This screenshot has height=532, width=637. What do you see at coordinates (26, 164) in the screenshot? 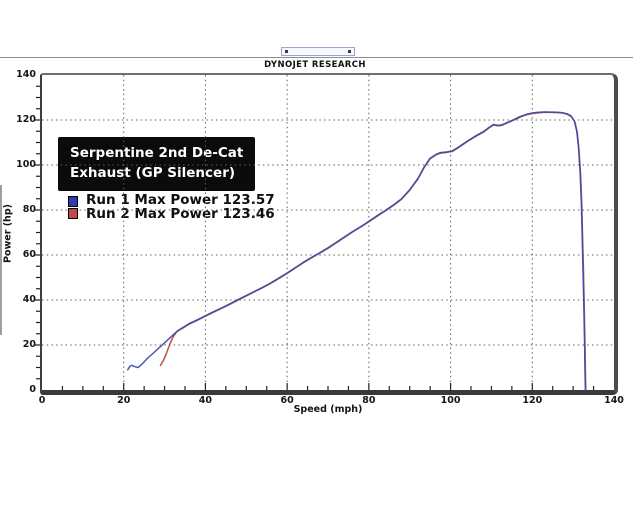
I see `y-tick-label: 100` at bounding box center [26, 164].